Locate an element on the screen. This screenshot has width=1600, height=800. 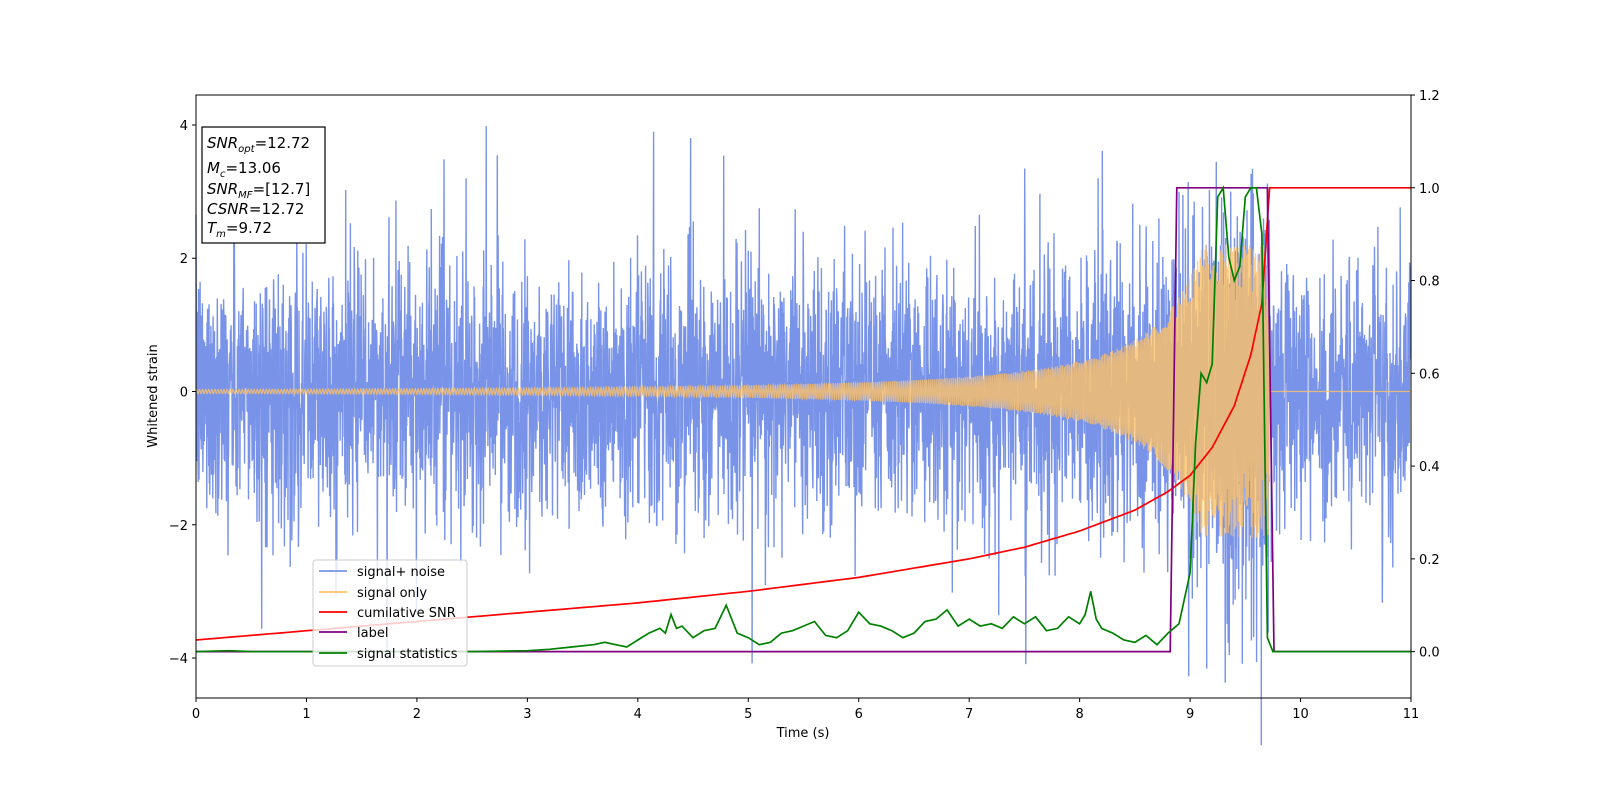
x-tick-label: 11 is located at coordinates (1411, 714).